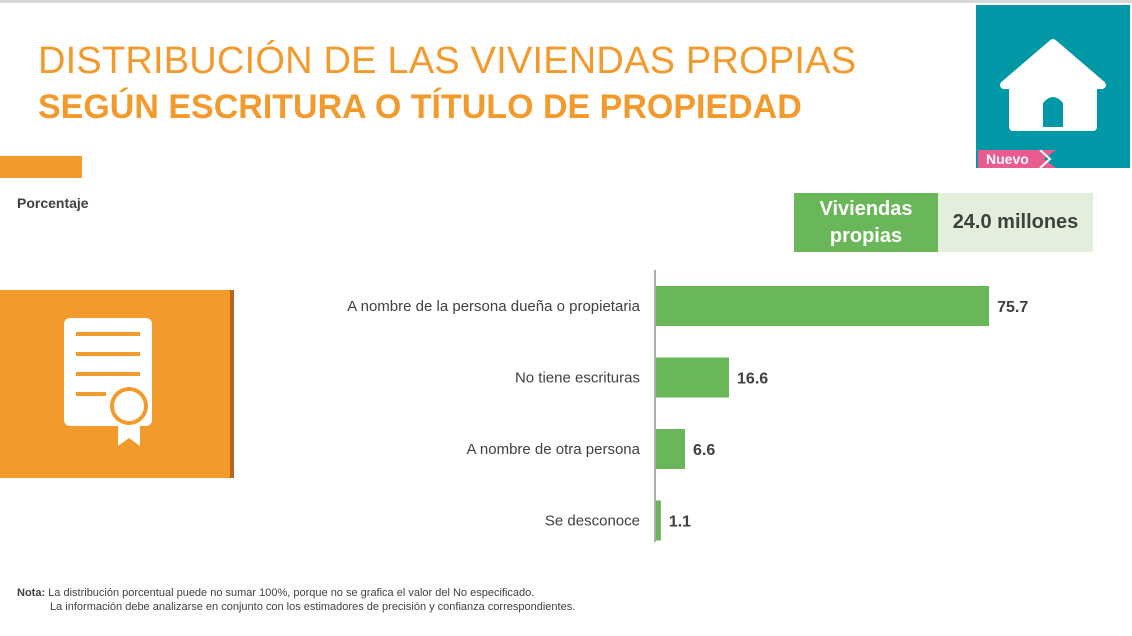  I want to click on page-title-line2: SEGÚN ESCRITURA O TÍTULO DE PROPIEDAD, so click(420, 107).